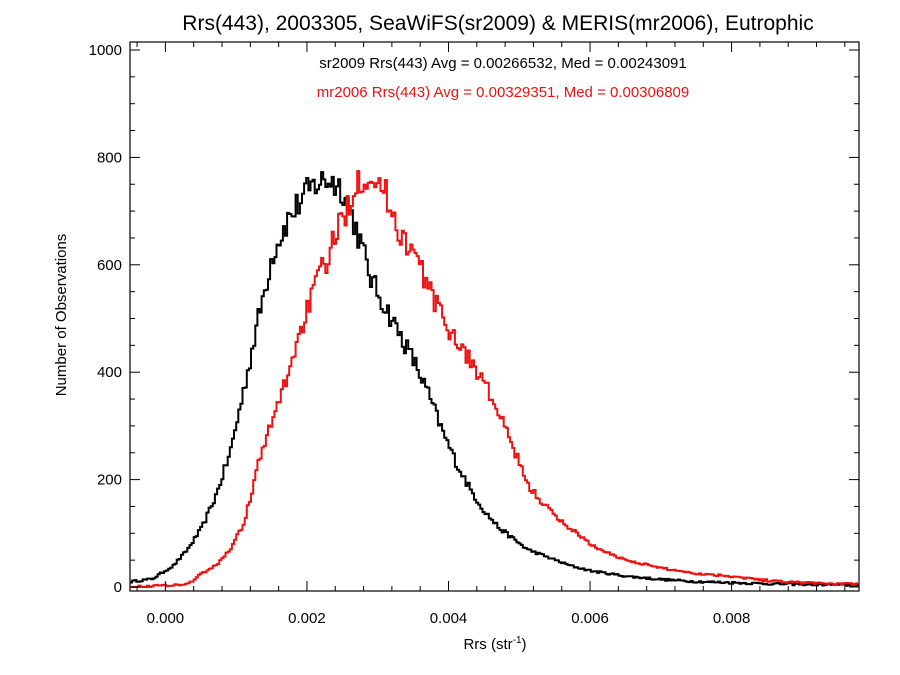  I want to click on y-tick-label: 800, so click(109, 157).